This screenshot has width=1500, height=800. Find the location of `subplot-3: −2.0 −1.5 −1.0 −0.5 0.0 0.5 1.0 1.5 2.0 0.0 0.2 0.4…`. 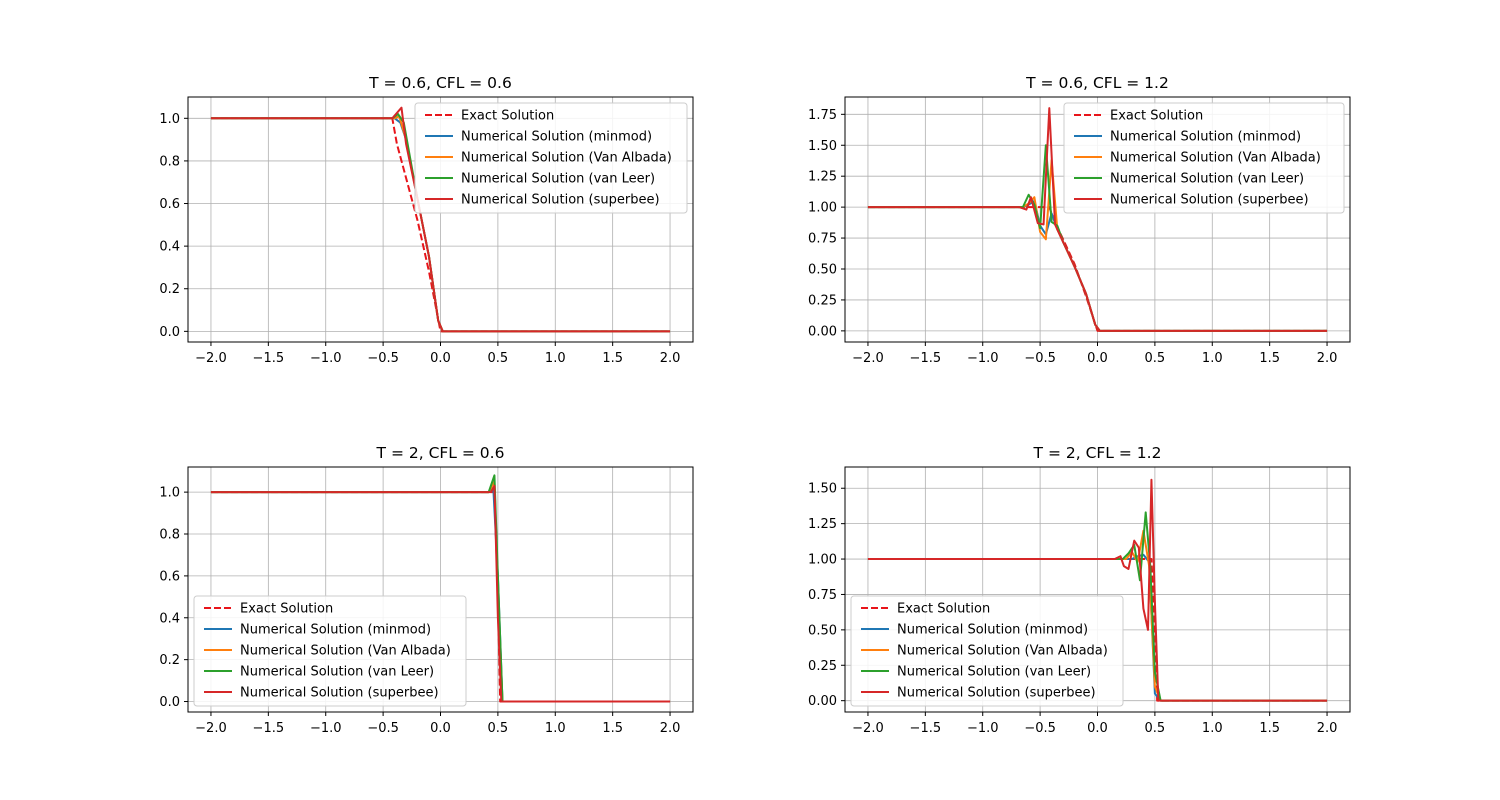

subplot-3: −2.0 −1.5 −1.0 −0.5 0.0 0.5 1.0 1.5 2.0 0.0 0.2 0.4… is located at coordinates (426, 590).